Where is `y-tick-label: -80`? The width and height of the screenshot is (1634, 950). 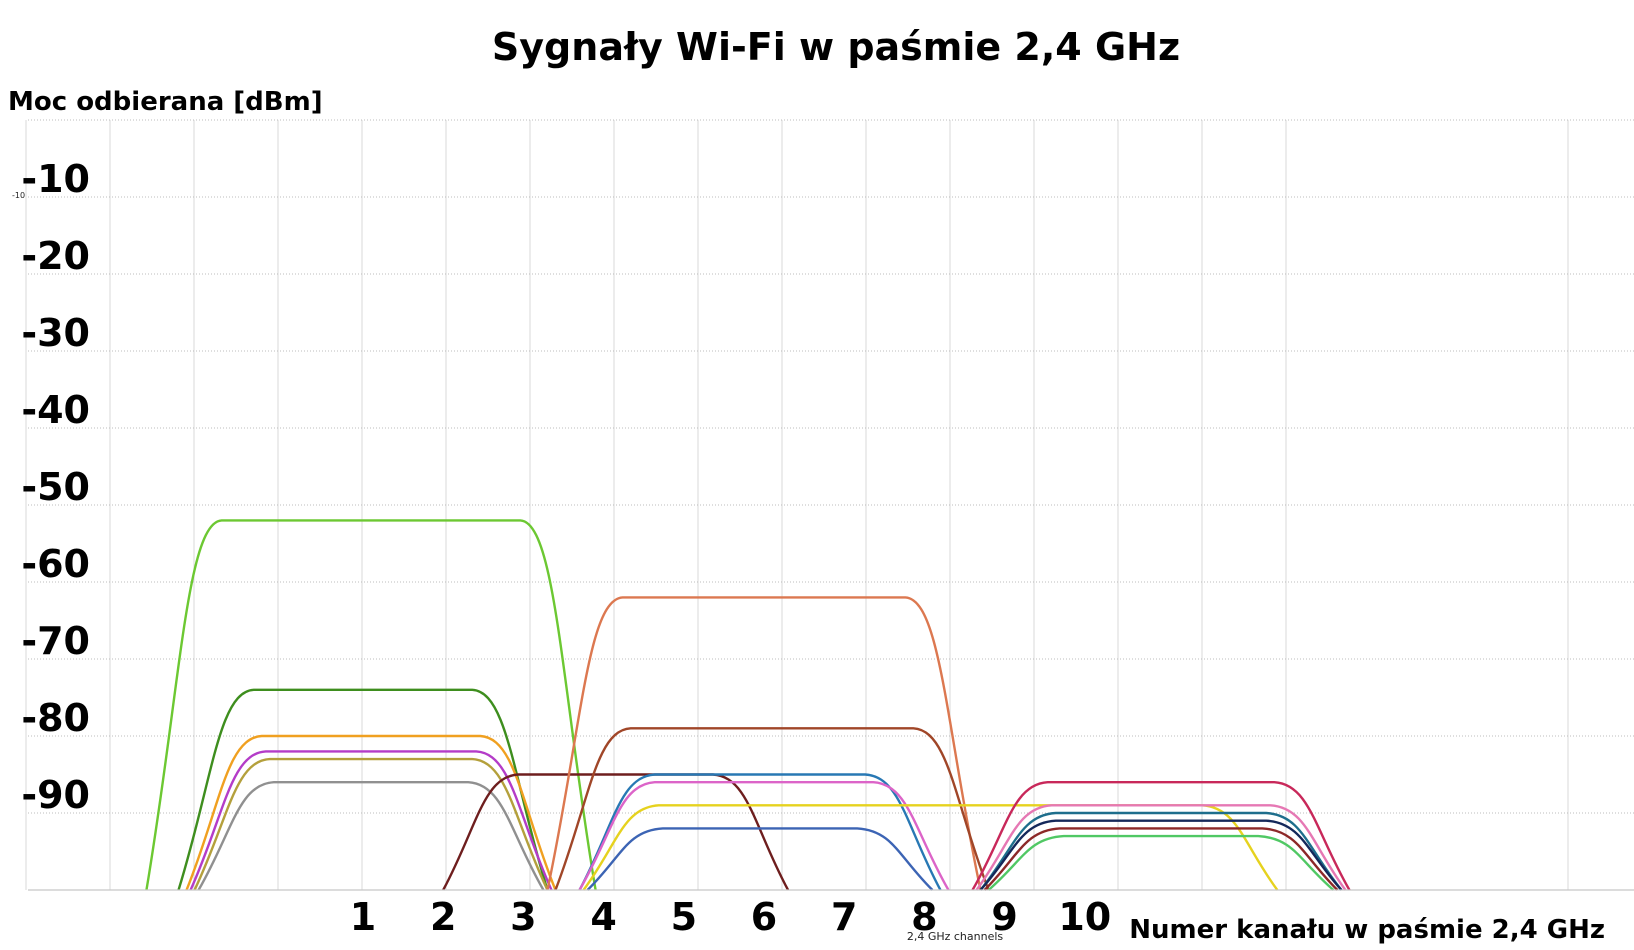
y-tick-label: -80 is located at coordinates (55, 718).